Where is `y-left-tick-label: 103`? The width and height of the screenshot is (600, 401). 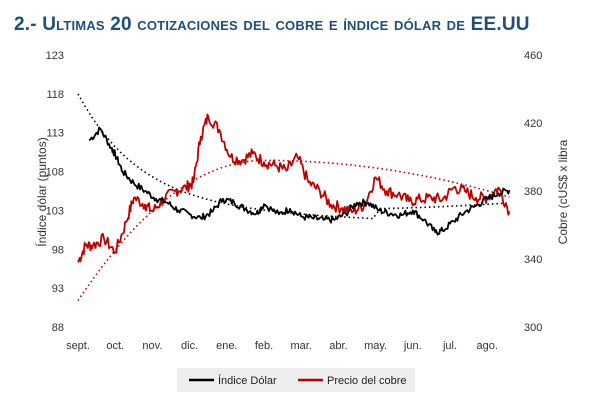 y-left-tick-label: 103 is located at coordinates (55, 211).